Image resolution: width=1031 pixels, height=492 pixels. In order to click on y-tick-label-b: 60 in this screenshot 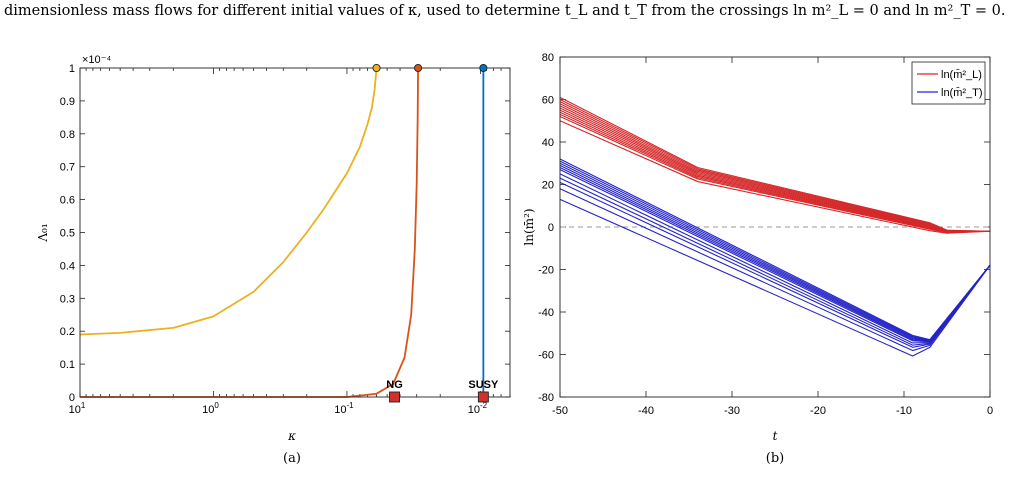, I will do `click(548, 101)`.